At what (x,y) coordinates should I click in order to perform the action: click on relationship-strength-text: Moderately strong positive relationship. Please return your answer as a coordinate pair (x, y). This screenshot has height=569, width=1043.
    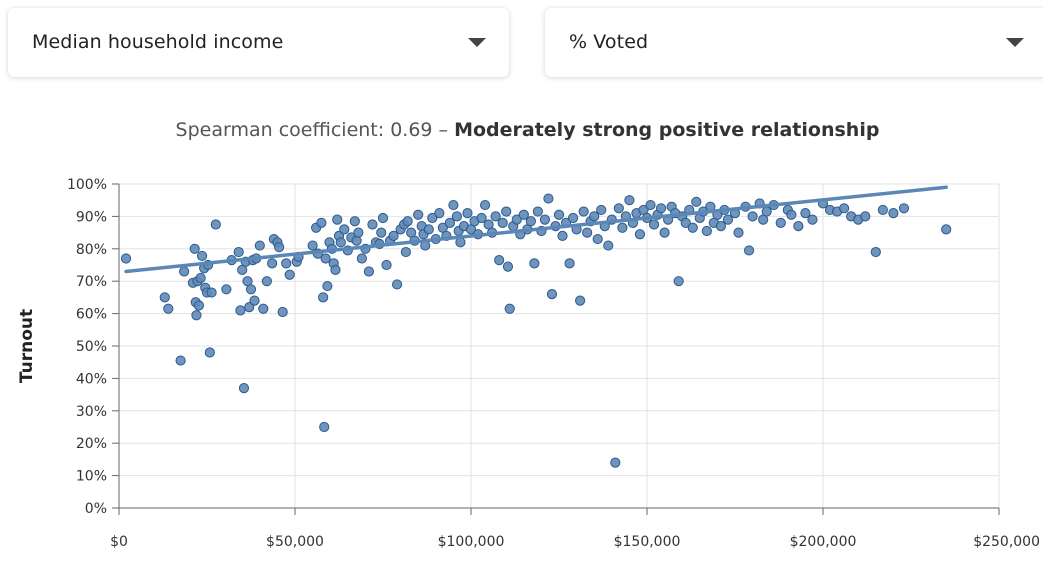
    Looking at the image, I should click on (667, 130).